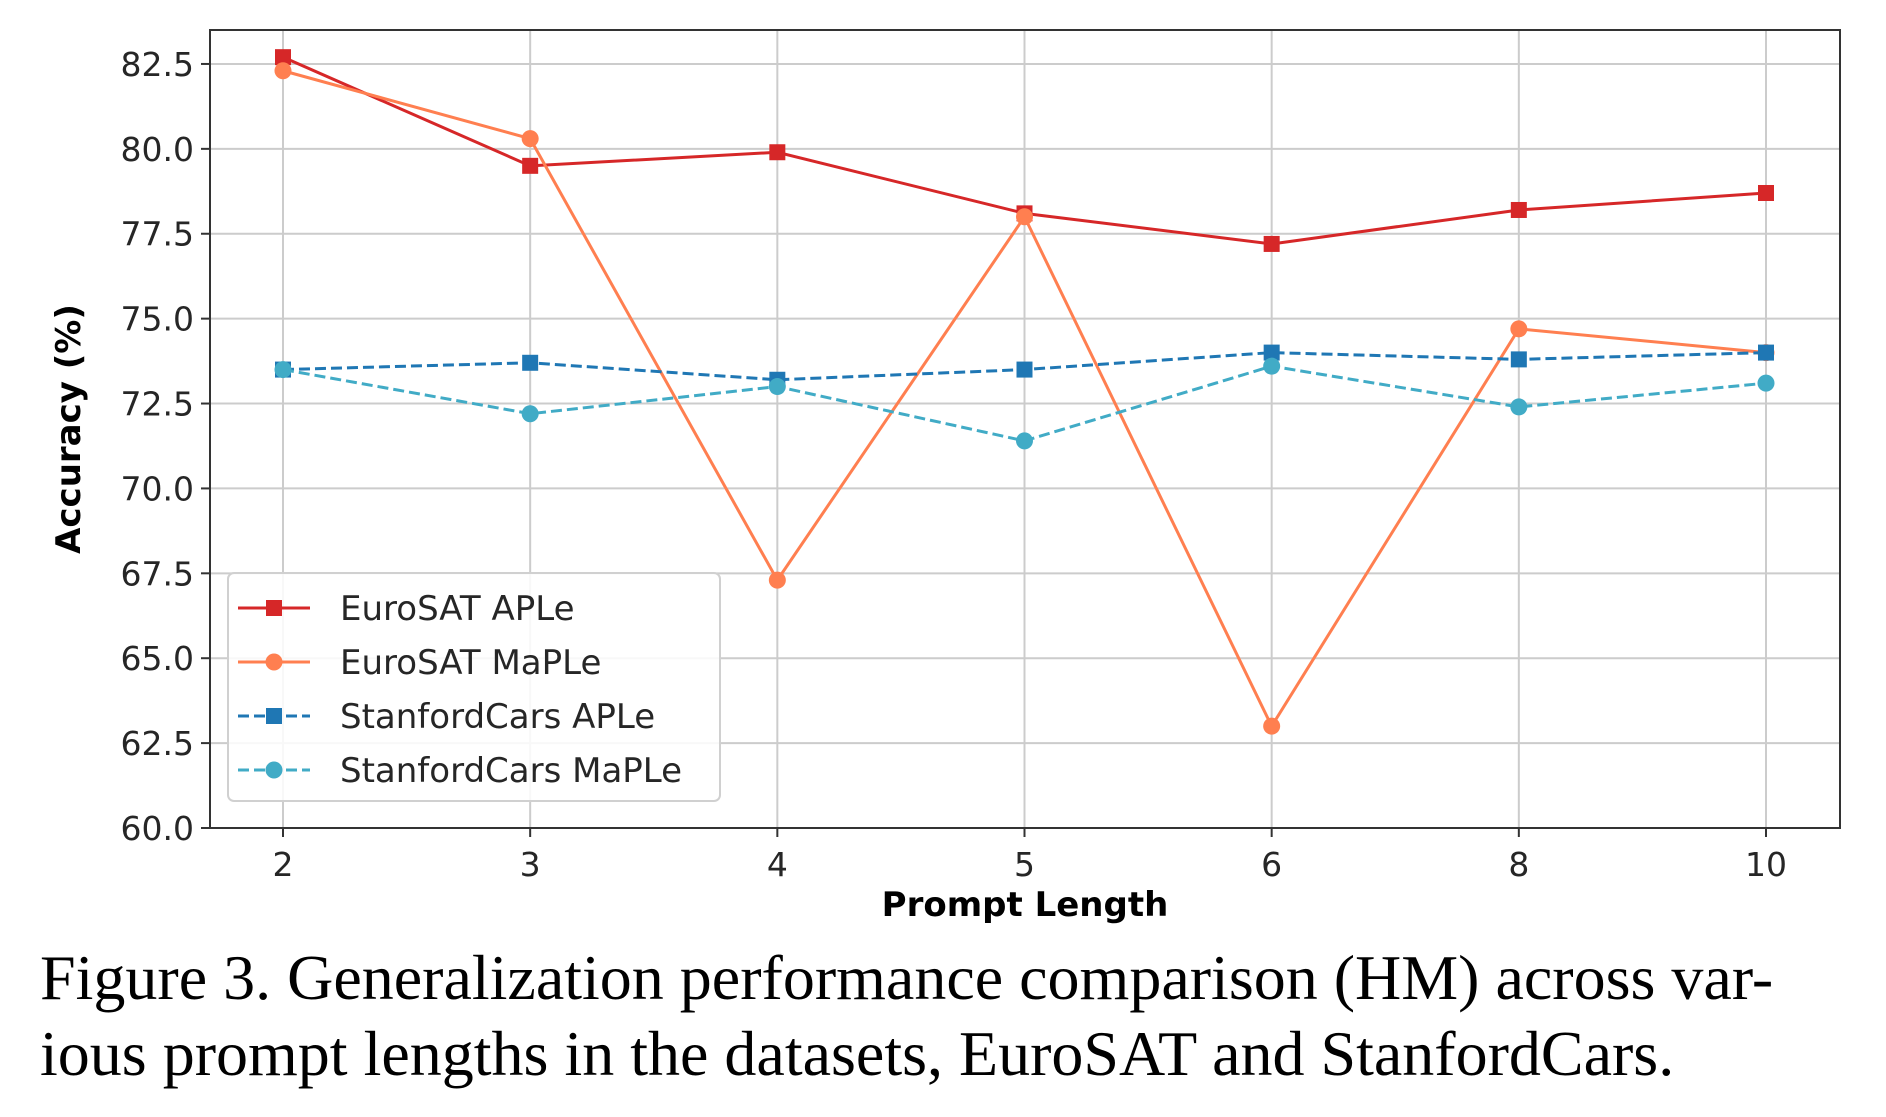  I want to click on legend-item: StanfordCars APLe, so click(446, 717).